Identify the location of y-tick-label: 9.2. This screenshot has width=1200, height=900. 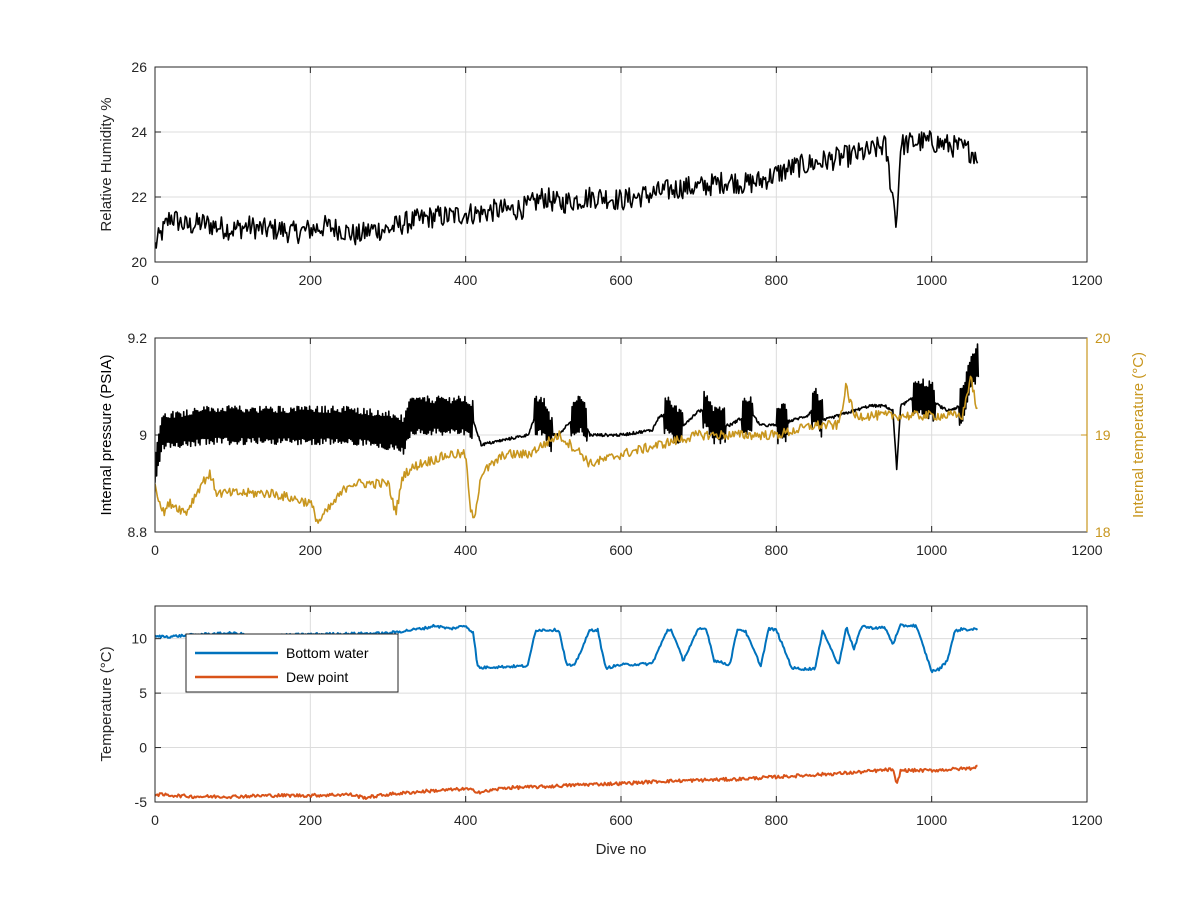
(138, 338).